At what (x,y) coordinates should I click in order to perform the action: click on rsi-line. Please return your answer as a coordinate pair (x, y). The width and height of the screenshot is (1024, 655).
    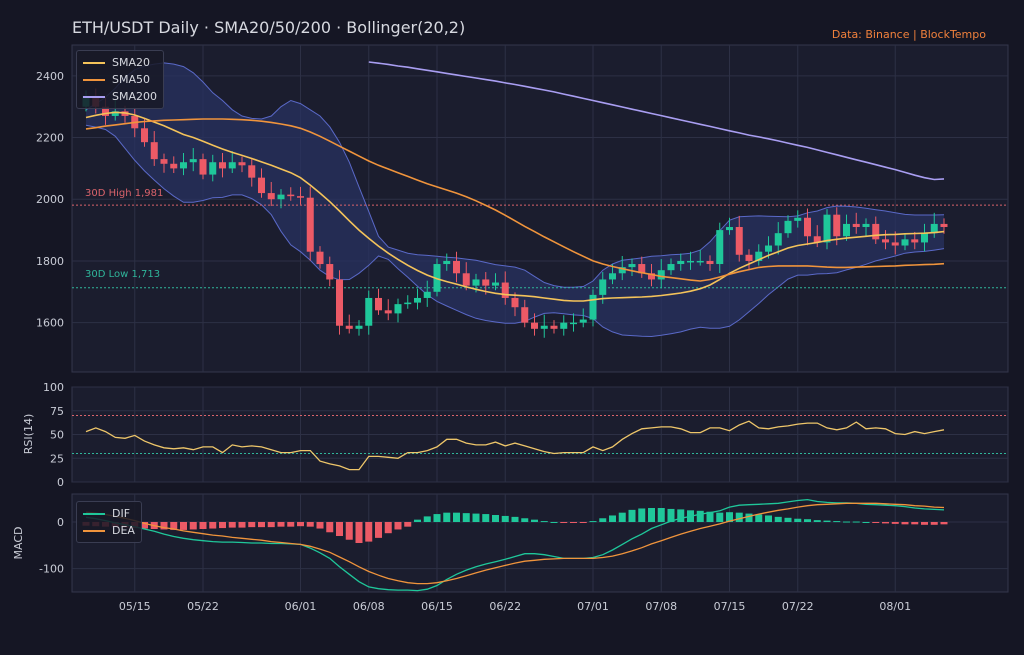
    Looking at the image, I should click on (515, 445).